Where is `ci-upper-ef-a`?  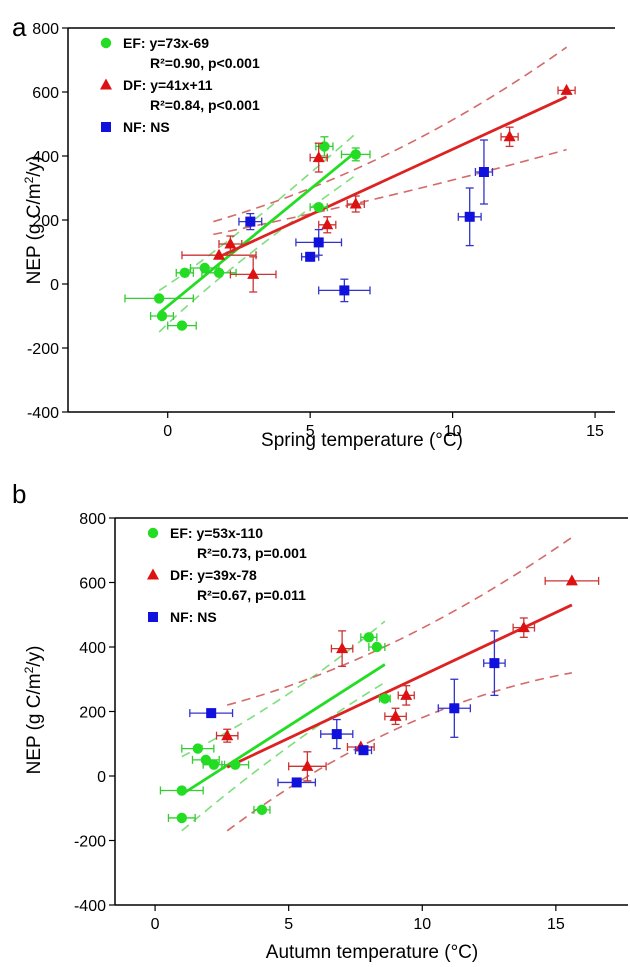 ci-upper-ef-a is located at coordinates (257, 212).